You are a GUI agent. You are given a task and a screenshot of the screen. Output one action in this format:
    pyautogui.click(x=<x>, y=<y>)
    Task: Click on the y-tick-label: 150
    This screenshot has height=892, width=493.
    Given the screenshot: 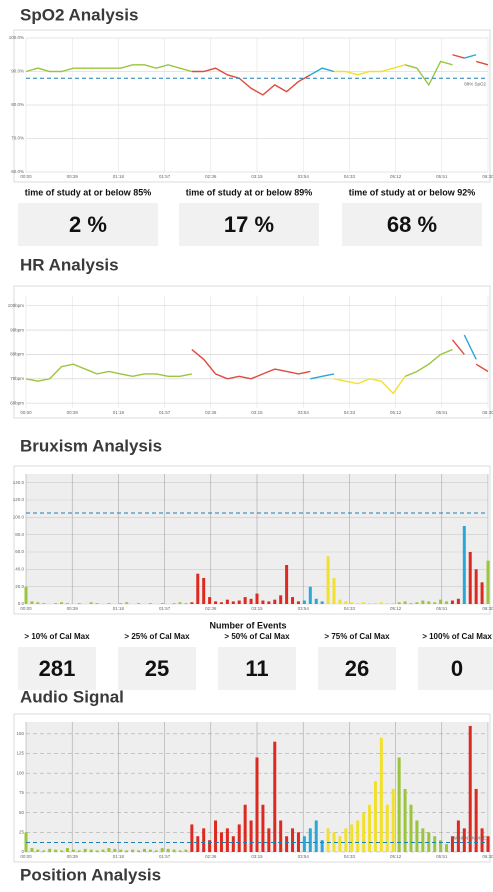 What is the action you would take?
    pyautogui.click(x=20, y=733)
    